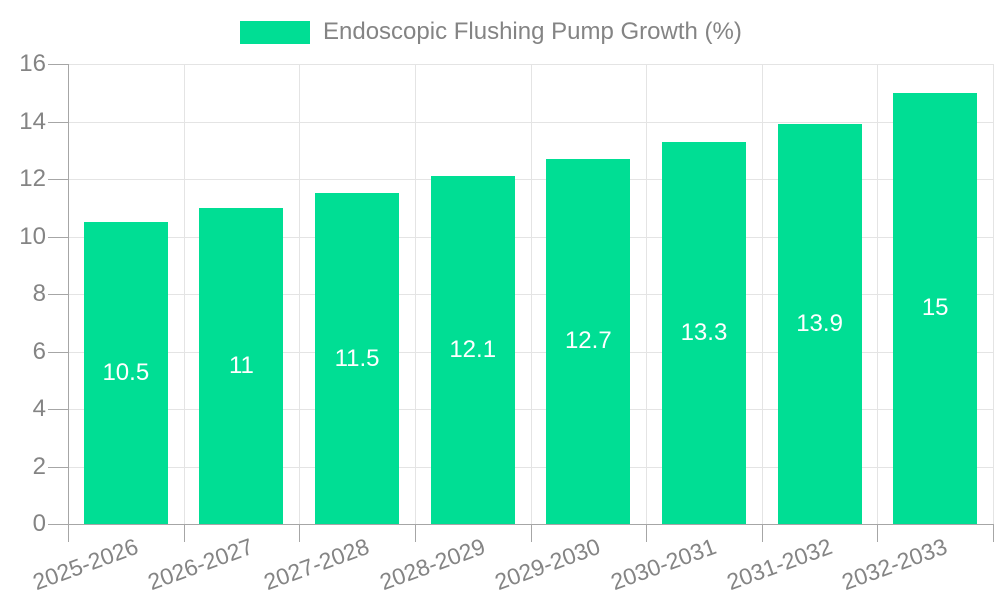 The width and height of the screenshot is (1000, 600). I want to click on x-tick-label: 2030-2031, so click(663, 564).